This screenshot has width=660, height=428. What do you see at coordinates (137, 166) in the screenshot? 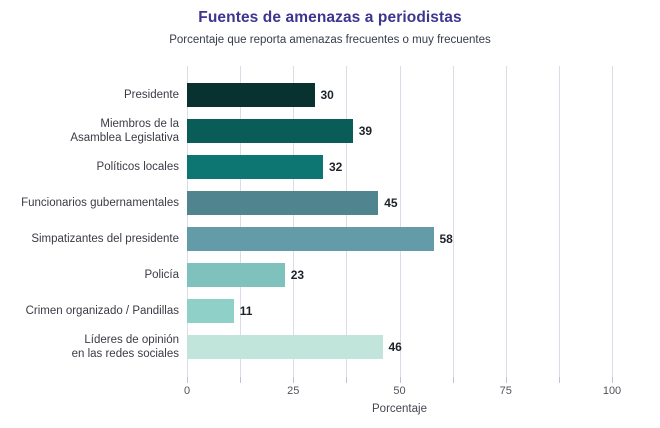
I see `category-label: Políticos locales` at bounding box center [137, 166].